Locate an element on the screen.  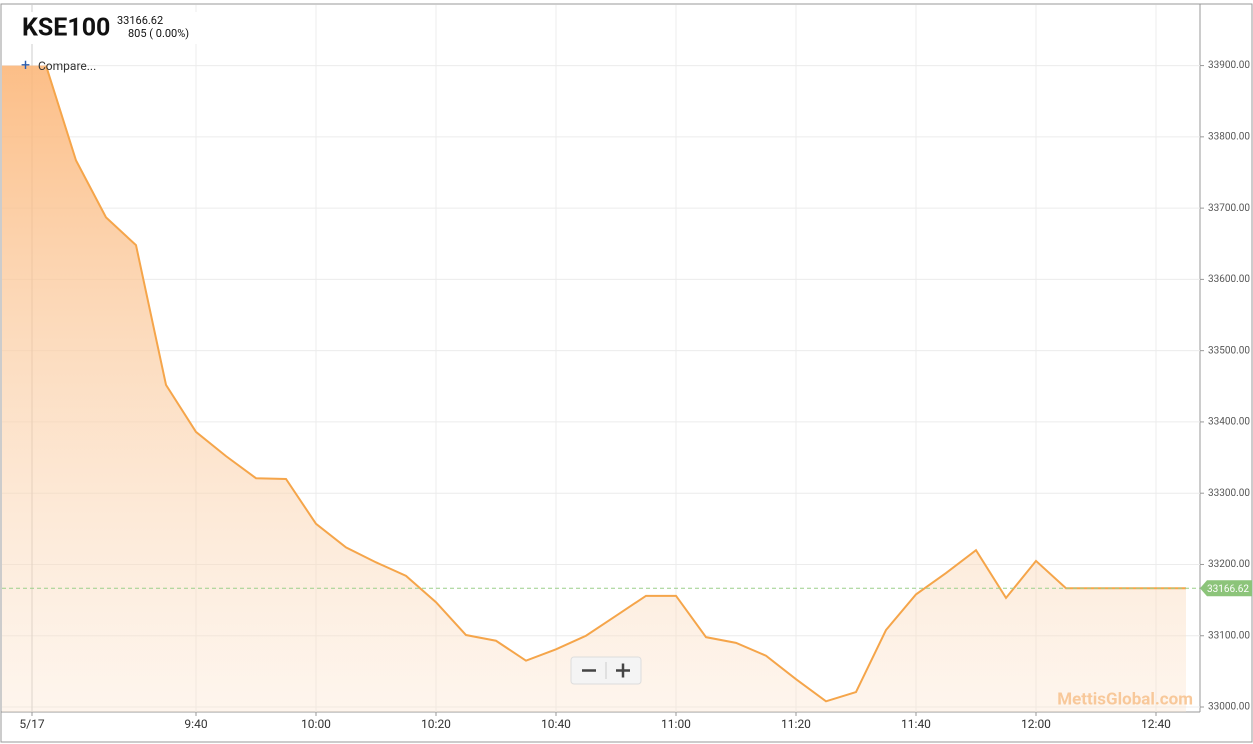
y-tick-label: 33900.00 is located at coordinates (1229, 65).